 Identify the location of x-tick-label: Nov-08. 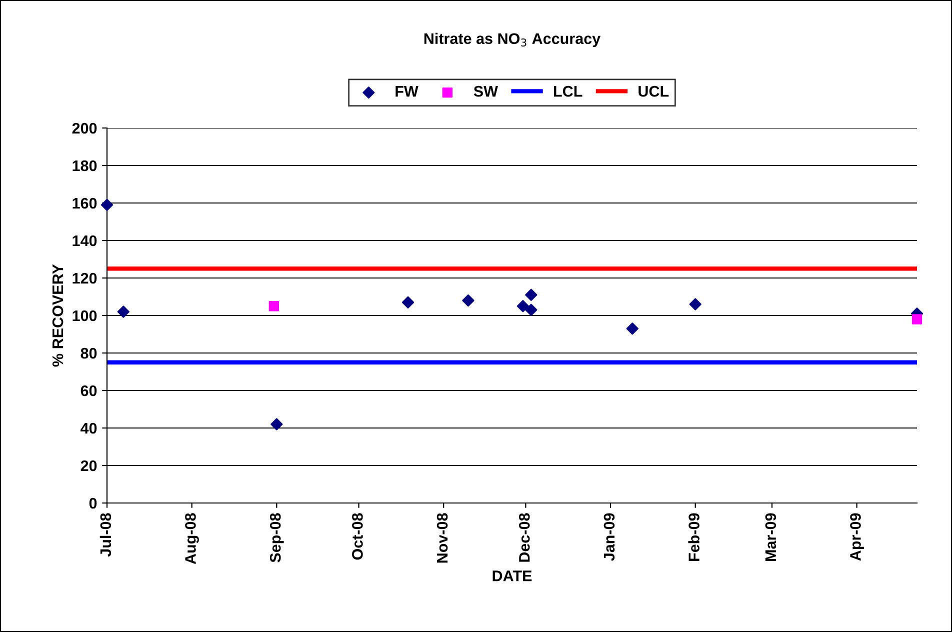
(442, 538).